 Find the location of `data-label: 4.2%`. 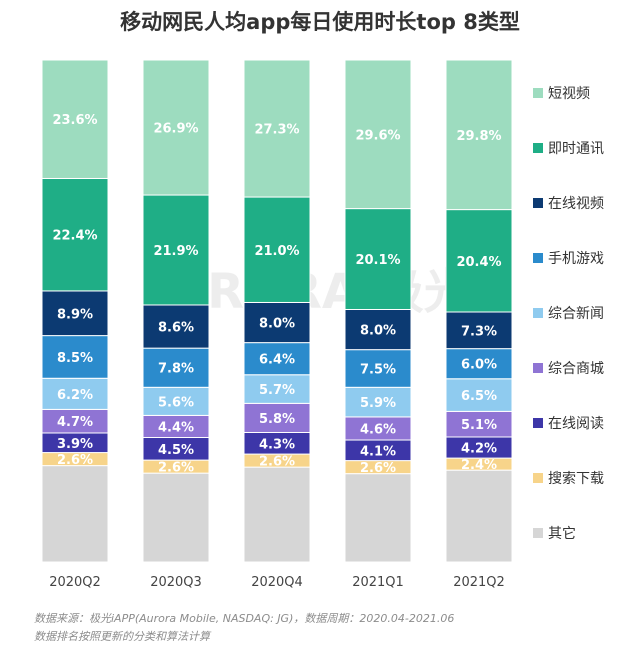

data-label: 4.2% is located at coordinates (479, 449).